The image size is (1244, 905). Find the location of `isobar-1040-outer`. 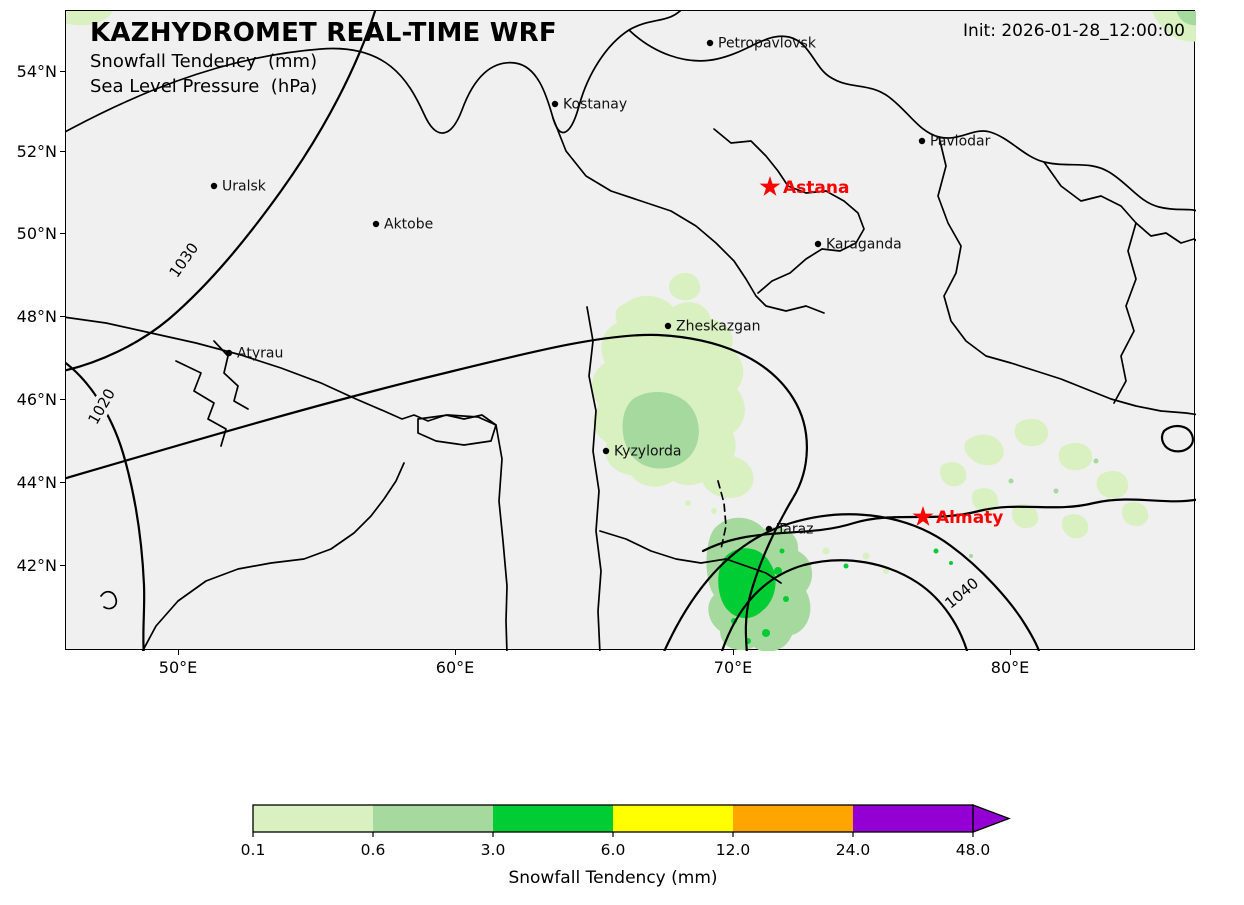

isobar-1040-outer is located at coordinates (852, 582).